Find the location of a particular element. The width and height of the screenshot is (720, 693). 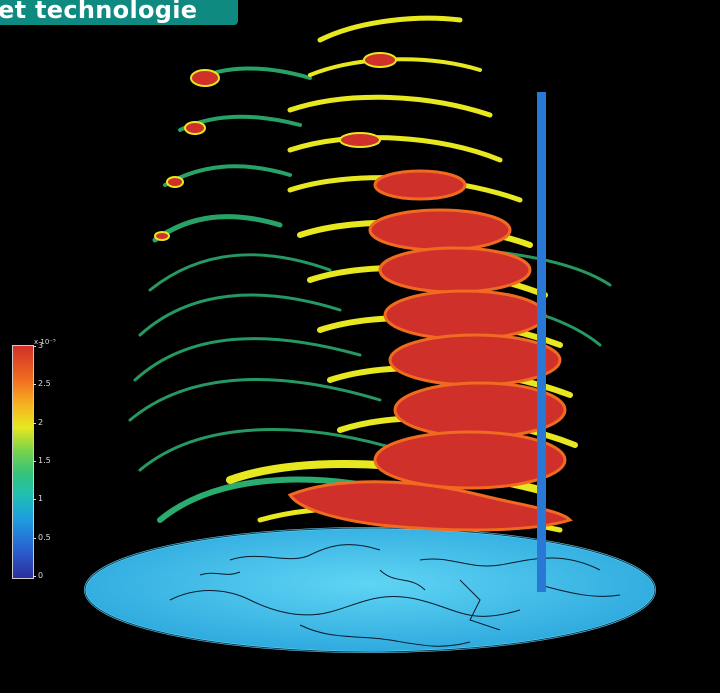

colorbar-tick: 0.5 is located at coordinates (44, 537).